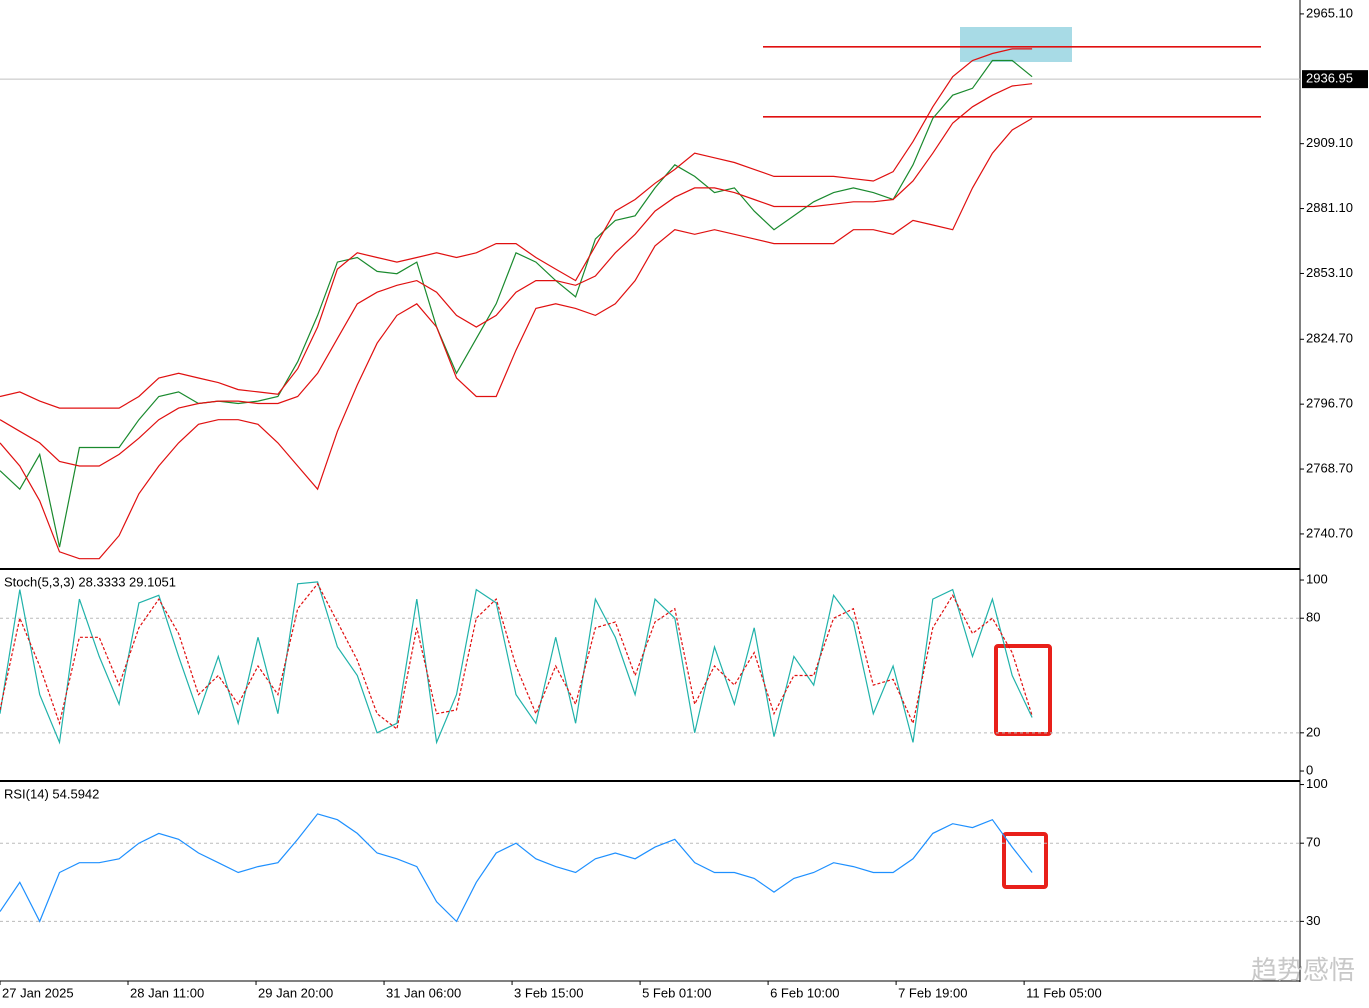  What do you see at coordinates (1329, 207) in the screenshot?
I see `y-tick-label: 2881.10` at bounding box center [1329, 207].